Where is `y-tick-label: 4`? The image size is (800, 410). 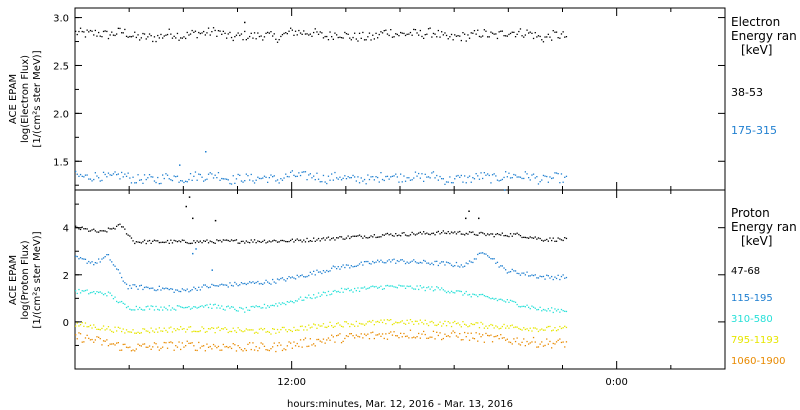 y-tick-label: 4 is located at coordinates (66, 229).